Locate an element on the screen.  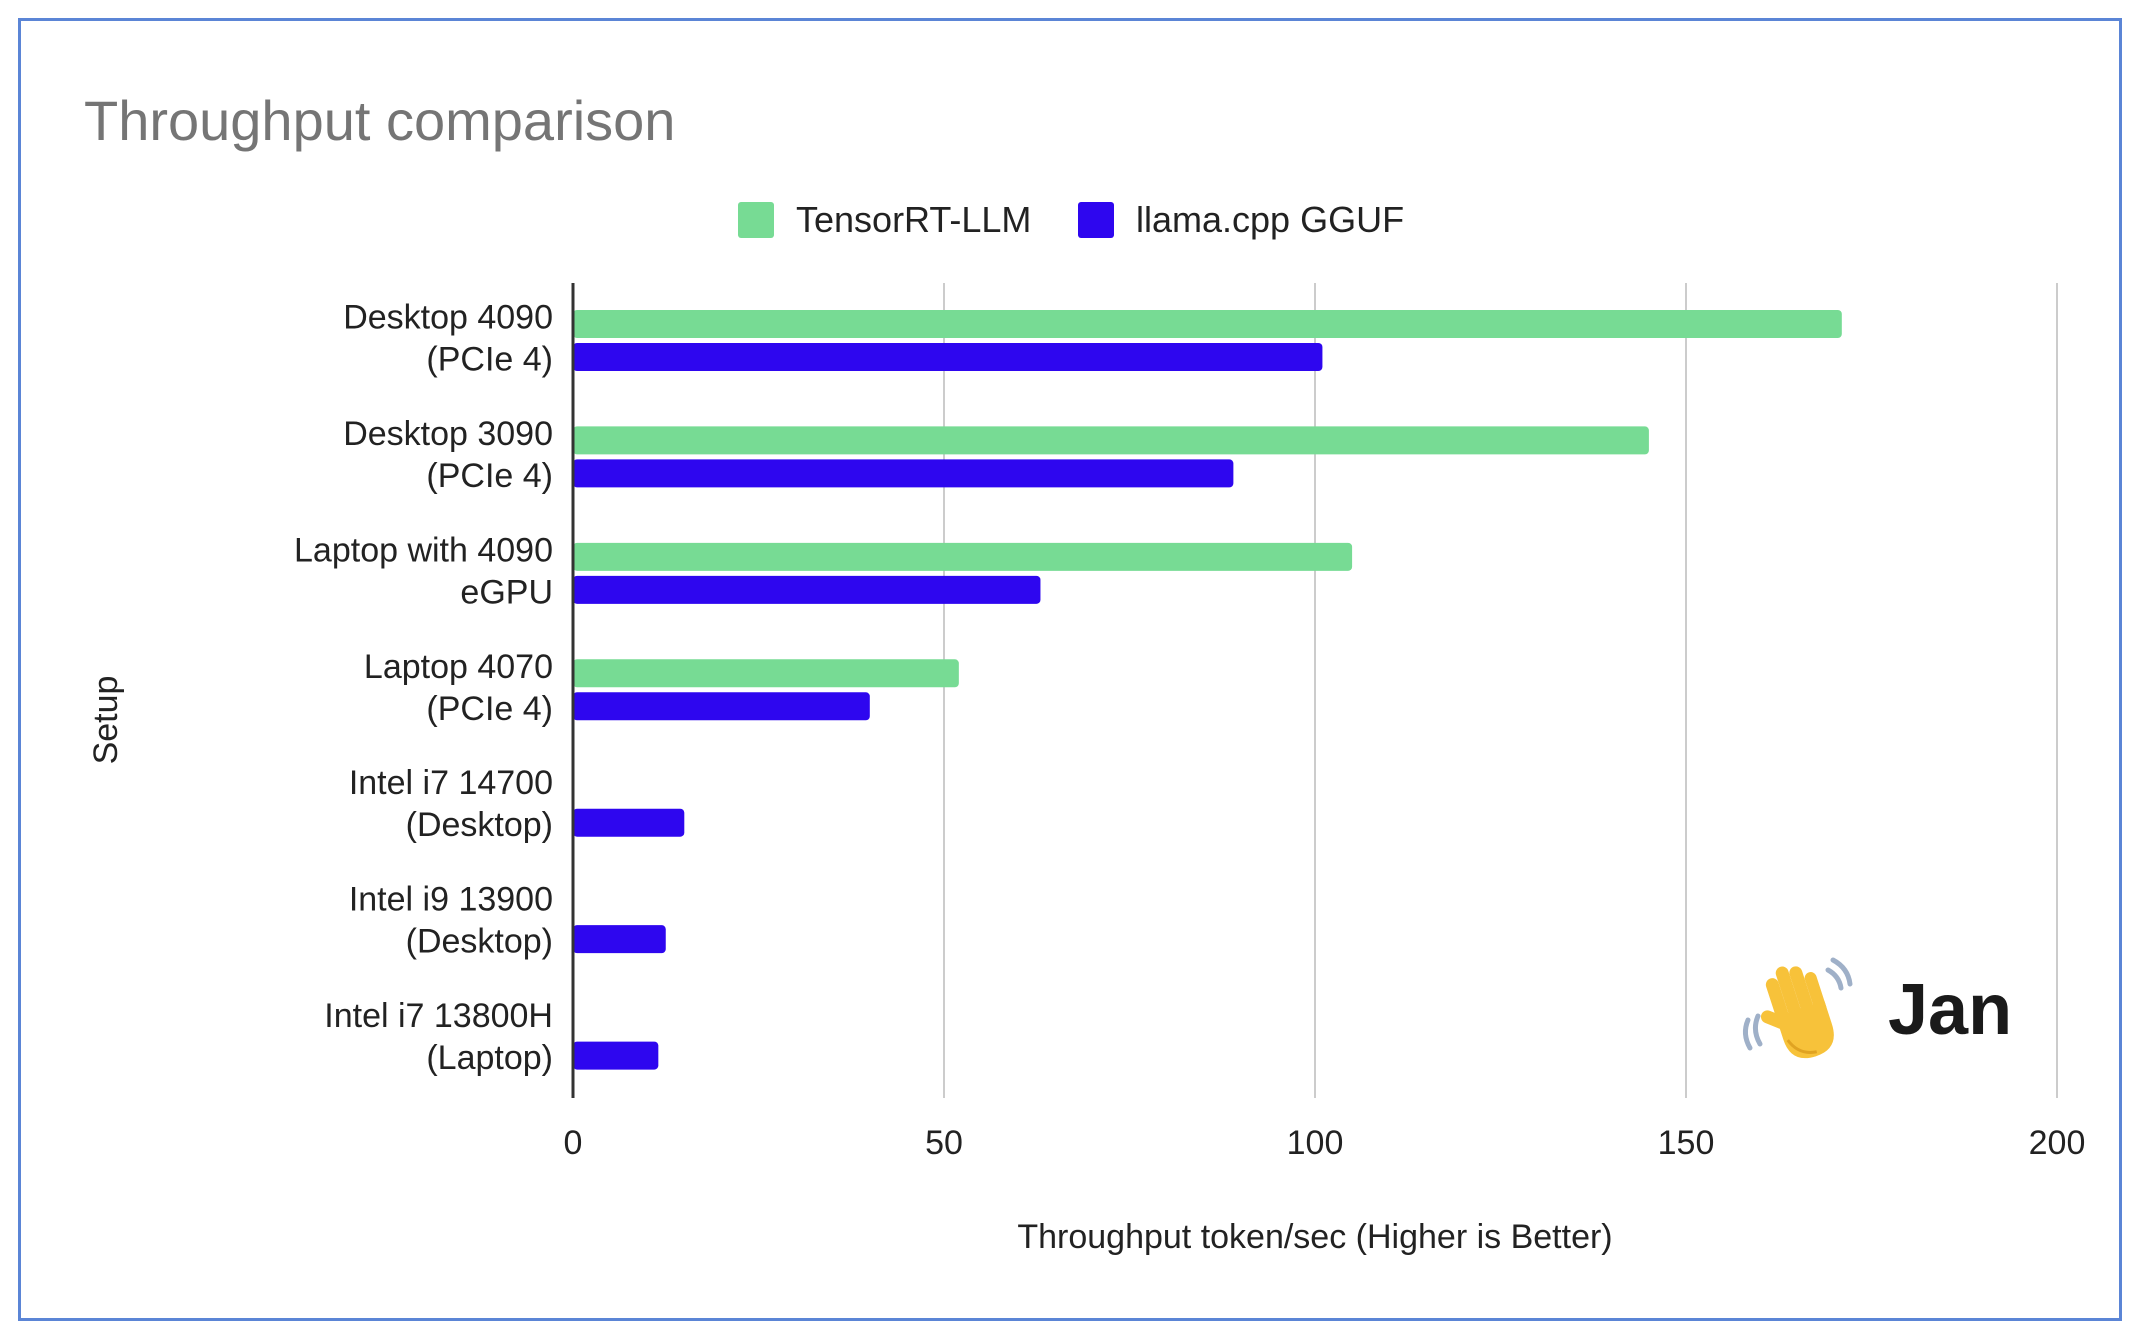
x-tick-label: 200 is located at coordinates (2057, 1143).